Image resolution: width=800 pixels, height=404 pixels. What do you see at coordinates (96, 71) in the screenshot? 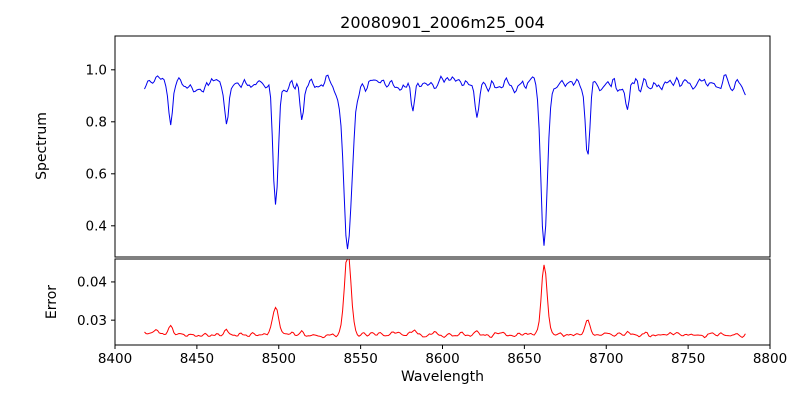
I see `spectrum-y-tick-label: 1.0` at bounding box center [96, 71].